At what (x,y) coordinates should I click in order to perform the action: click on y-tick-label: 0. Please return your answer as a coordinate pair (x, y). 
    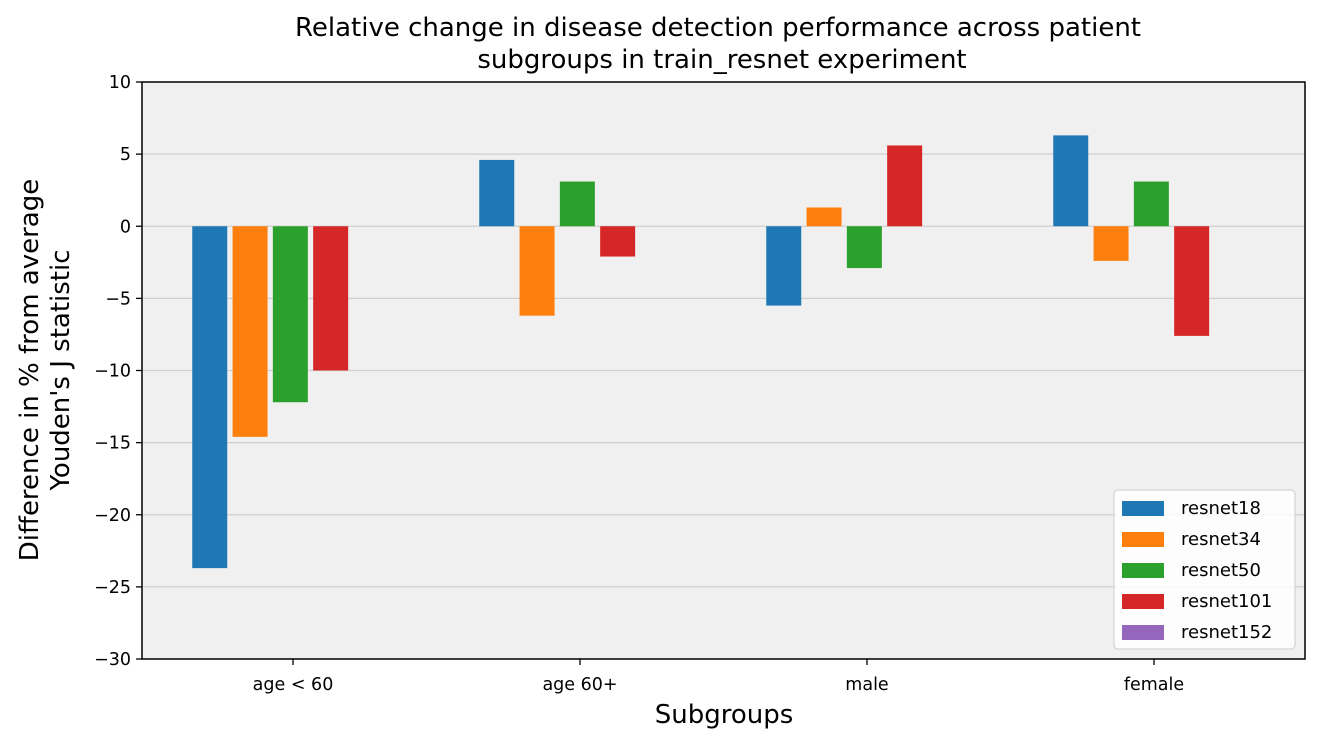
    Looking at the image, I should click on (125, 227).